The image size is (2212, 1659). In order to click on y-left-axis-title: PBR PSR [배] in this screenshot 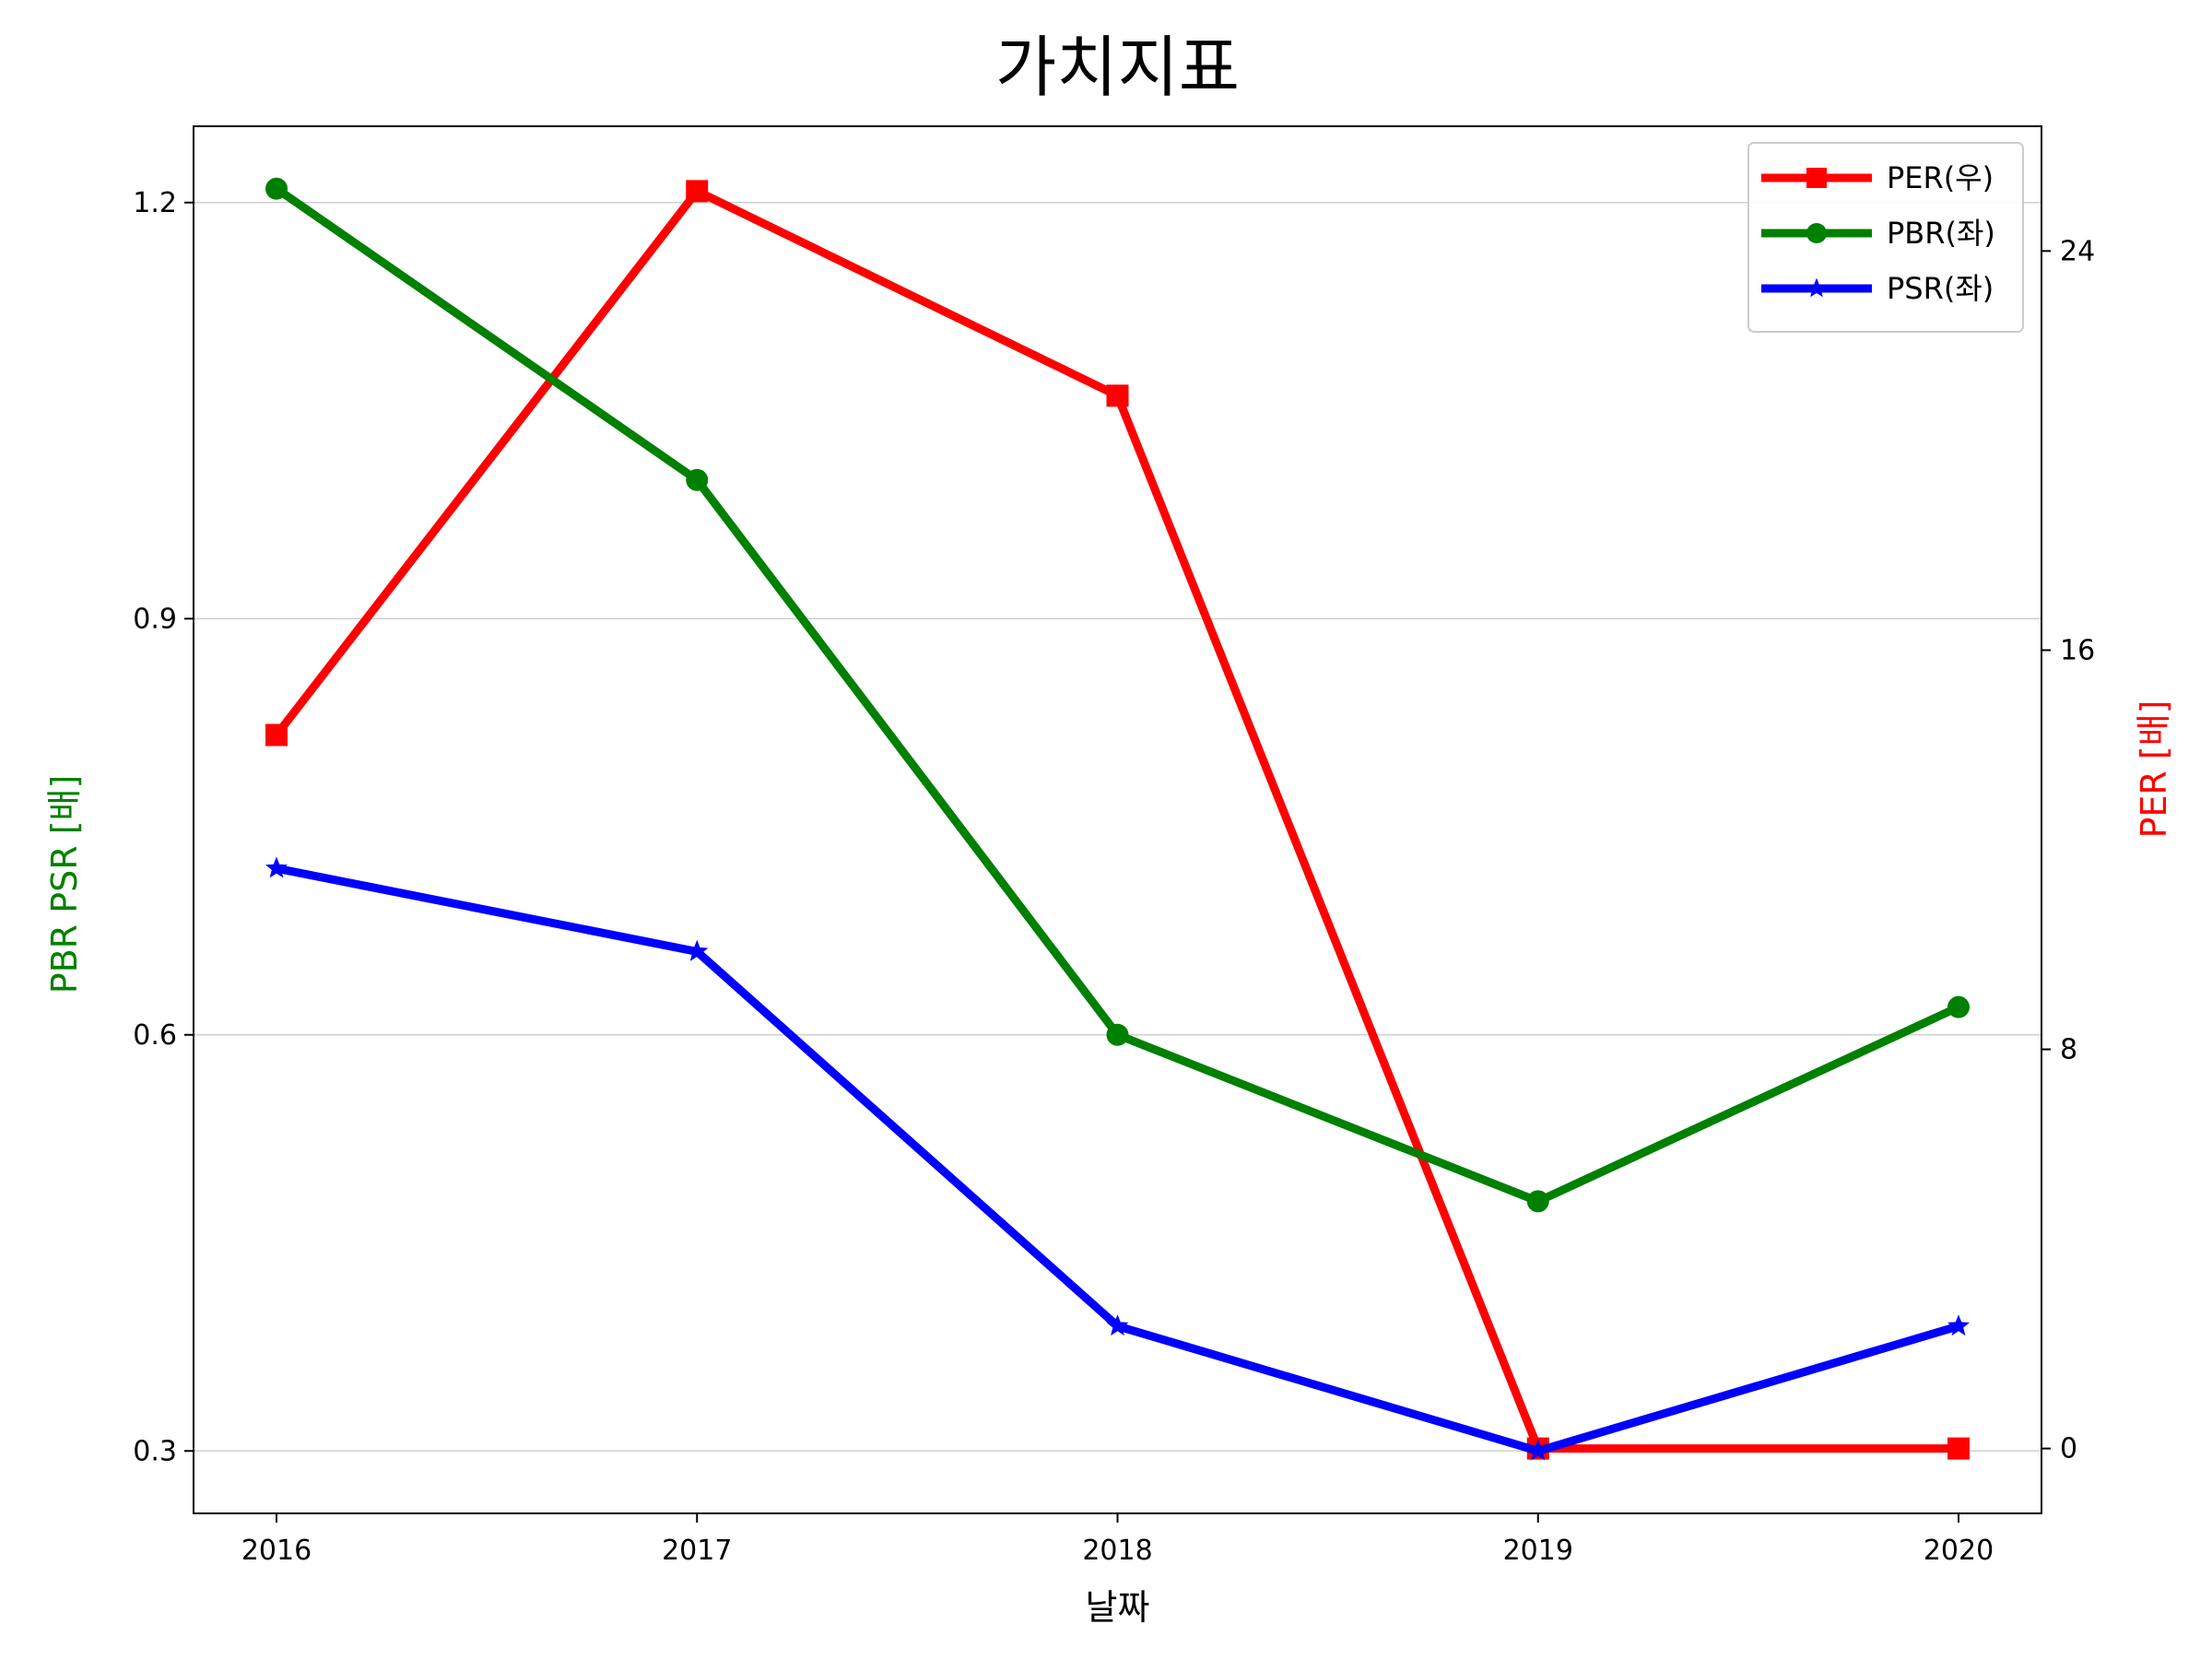, I will do `click(64, 884)`.